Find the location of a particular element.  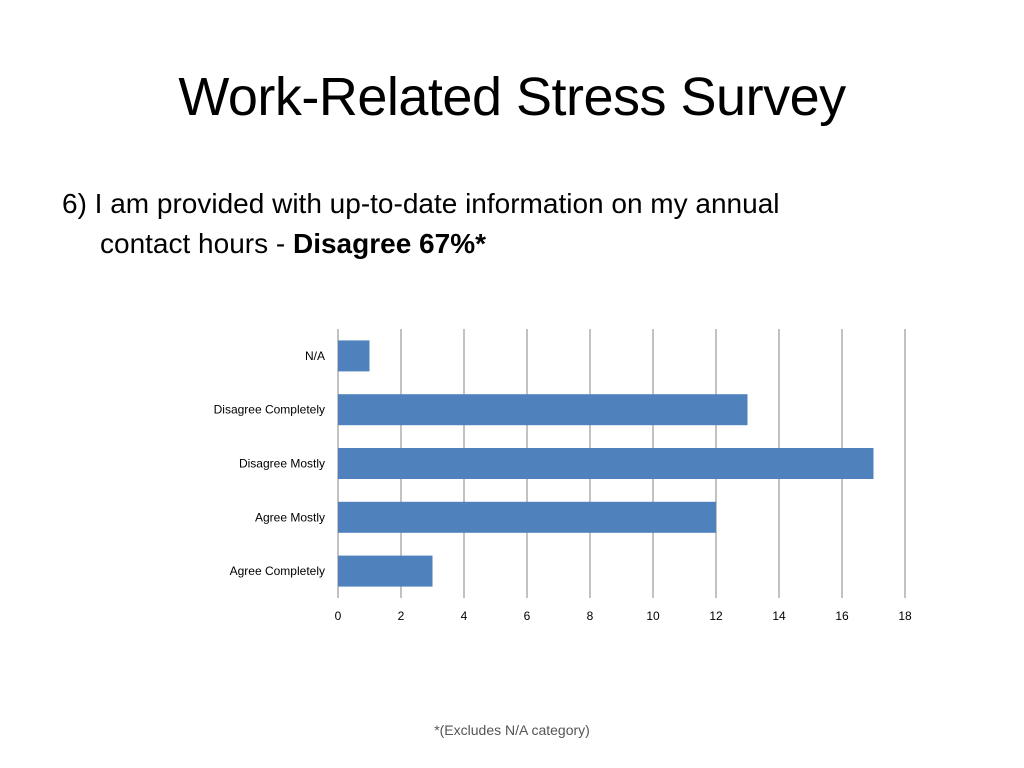

x-tick-label: 0 is located at coordinates (338, 616).